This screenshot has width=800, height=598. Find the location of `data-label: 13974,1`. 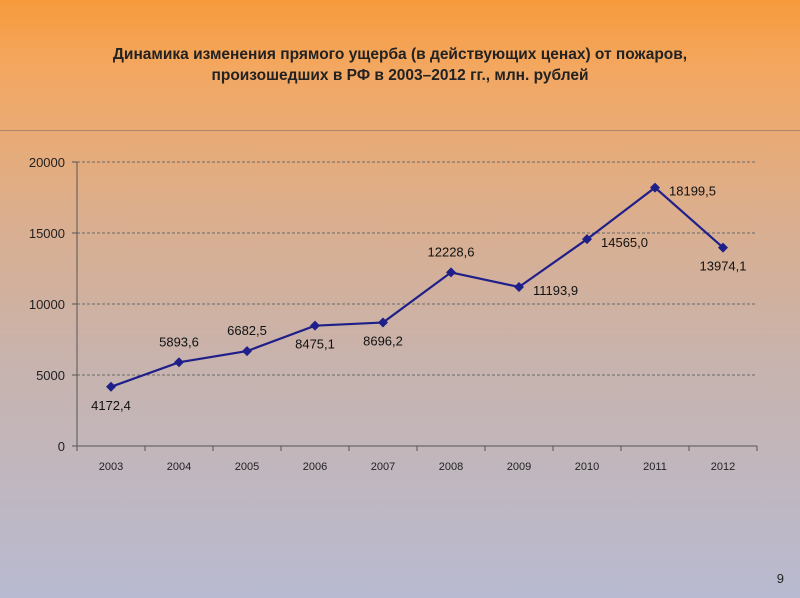

data-label: 13974,1 is located at coordinates (723, 266).